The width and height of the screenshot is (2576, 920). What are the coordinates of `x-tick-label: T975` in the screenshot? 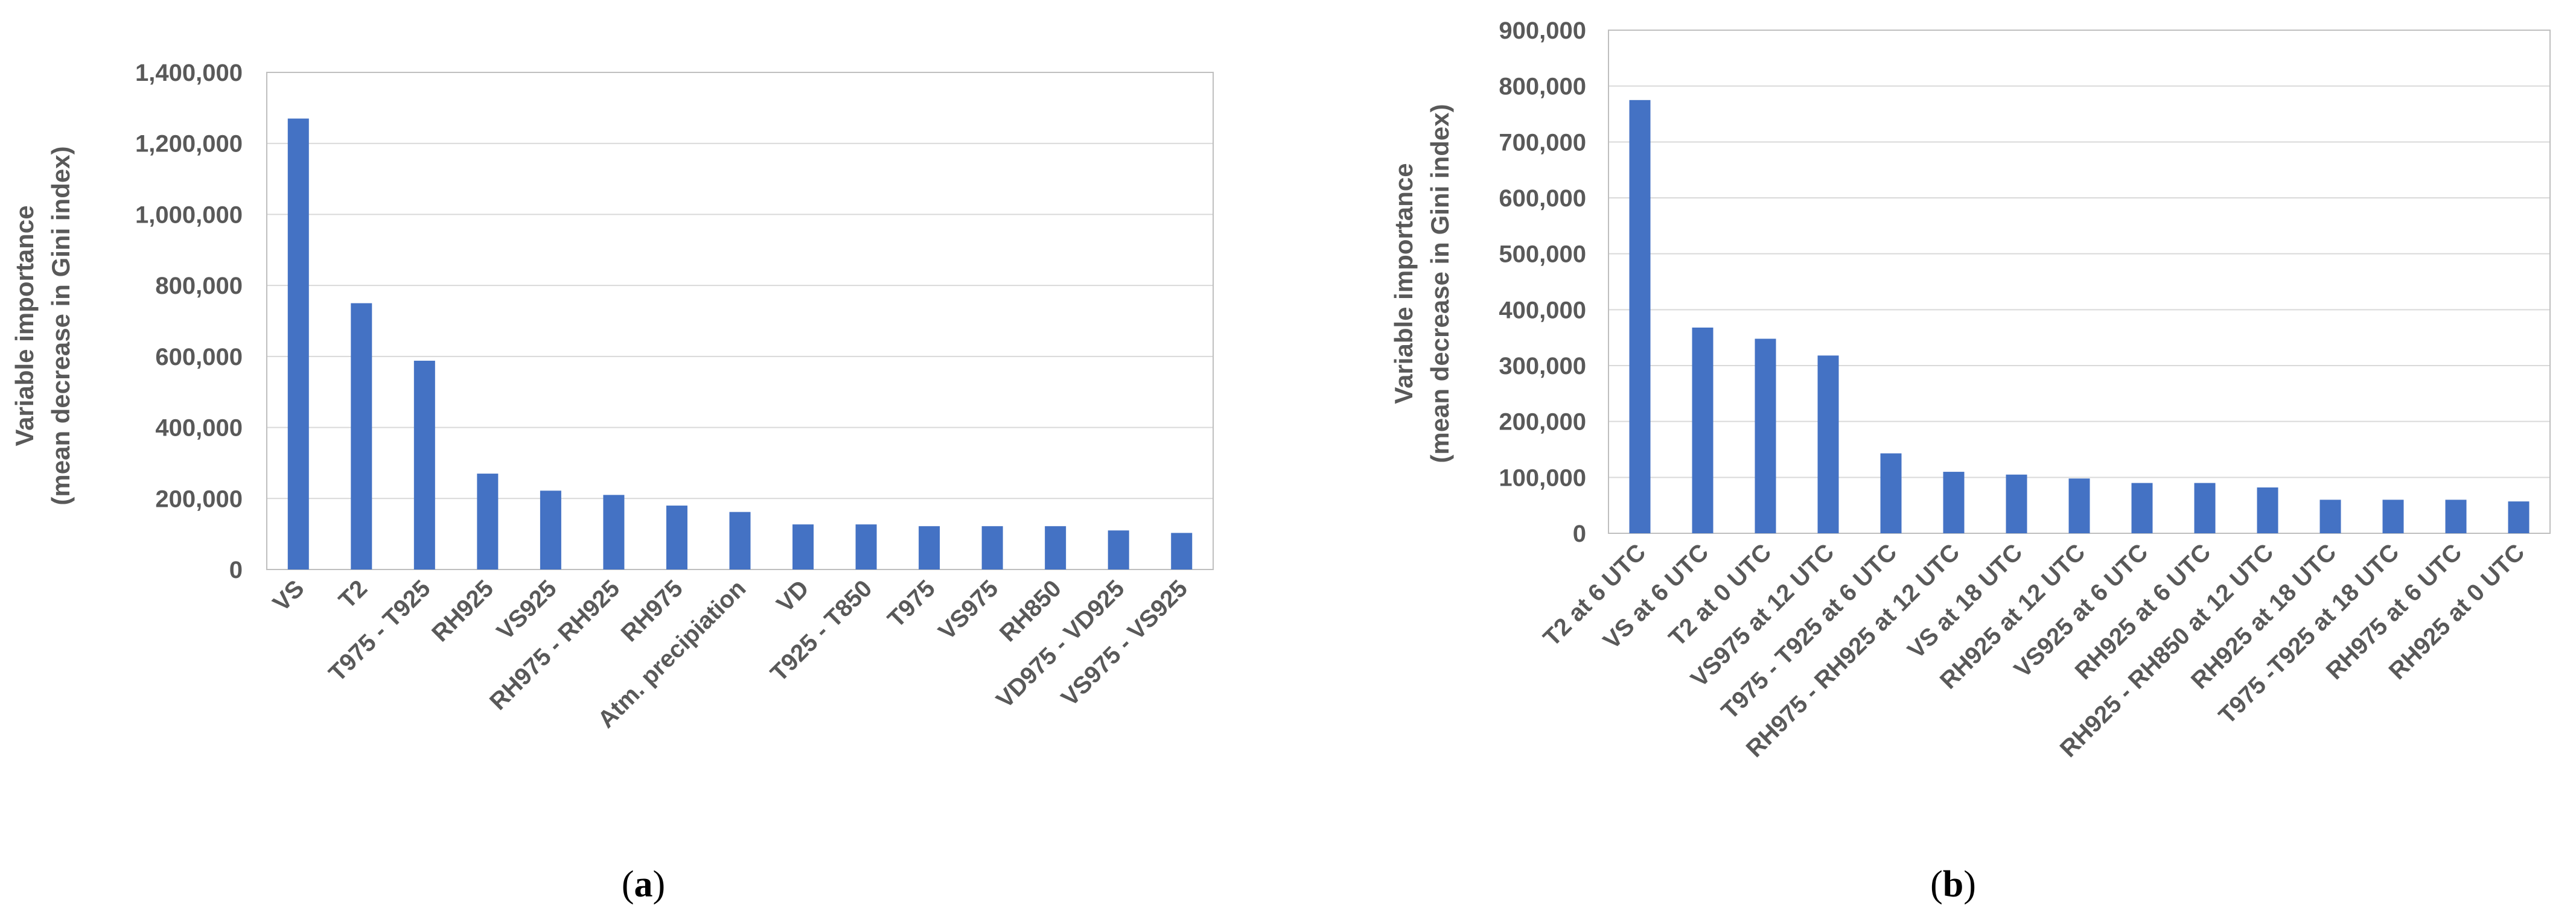 It's located at (911, 604).